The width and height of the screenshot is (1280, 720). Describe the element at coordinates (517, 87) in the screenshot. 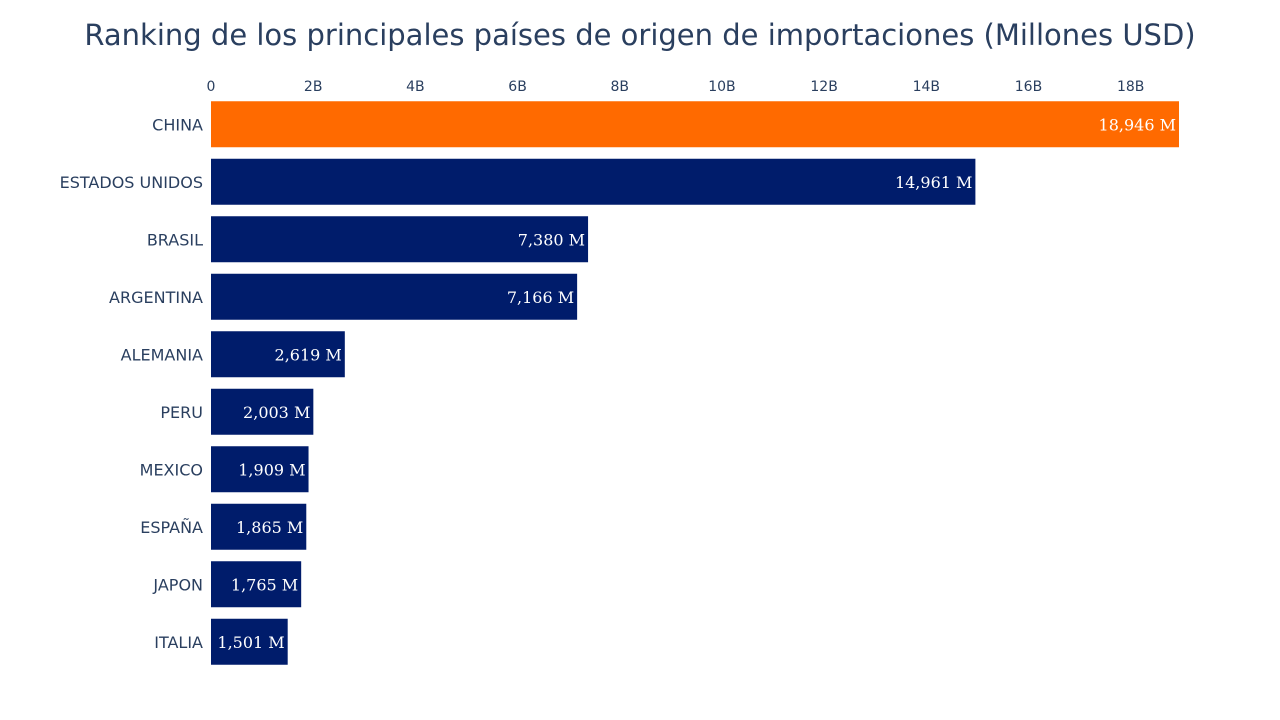

I see `x-tick-label: 6B` at that location.